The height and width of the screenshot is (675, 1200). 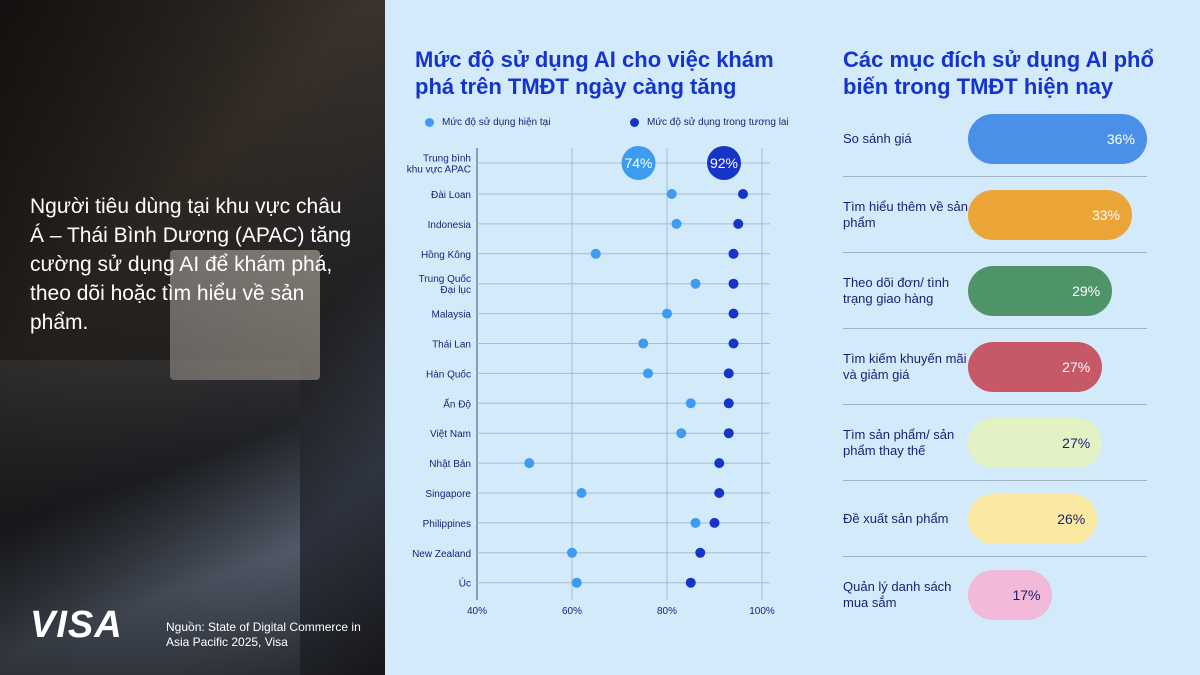 What do you see at coordinates (1010, 595) in the screenshot?
I see `purpose-bar: 17%` at bounding box center [1010, 595].